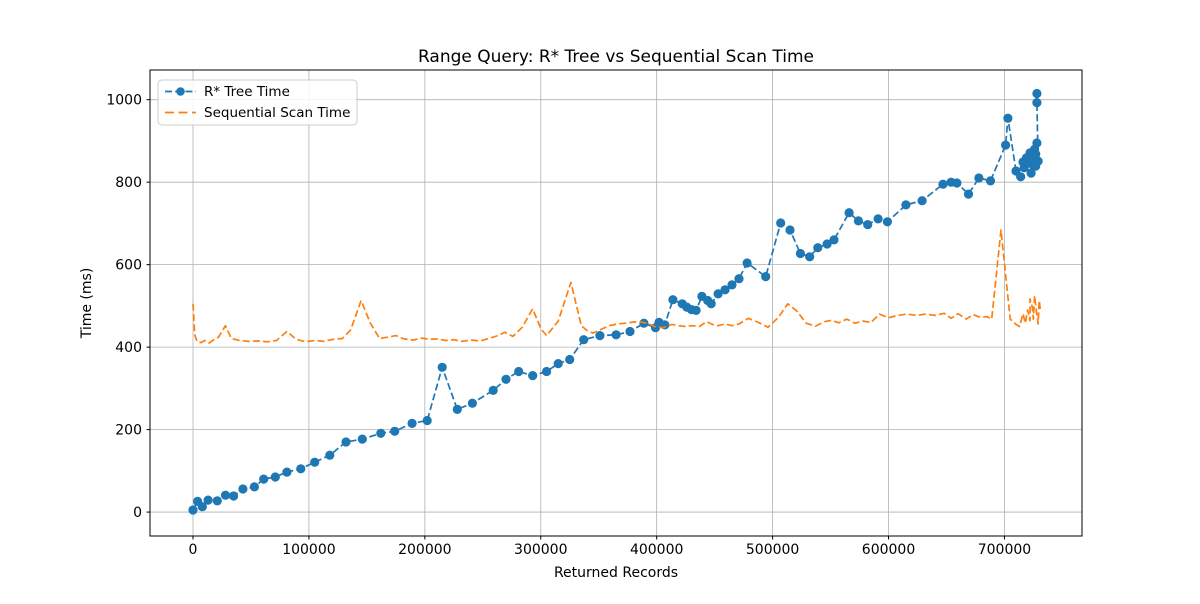 The height and width of the screenshot is (604, 1200). Describe the element at coordinates (124, 101) in the screenshot. I see `y-tick-label: 1000` at that location.